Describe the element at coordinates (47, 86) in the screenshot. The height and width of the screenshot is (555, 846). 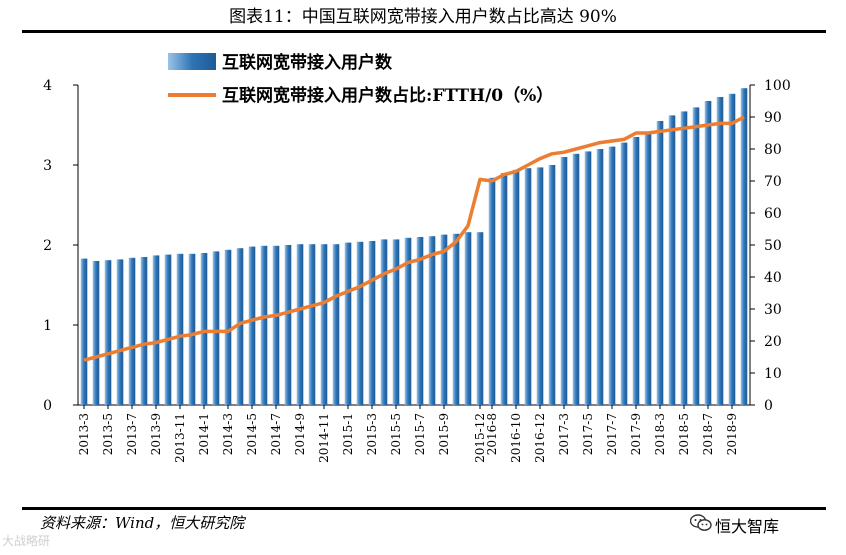
I see `left-tick-label: 4` at that location.